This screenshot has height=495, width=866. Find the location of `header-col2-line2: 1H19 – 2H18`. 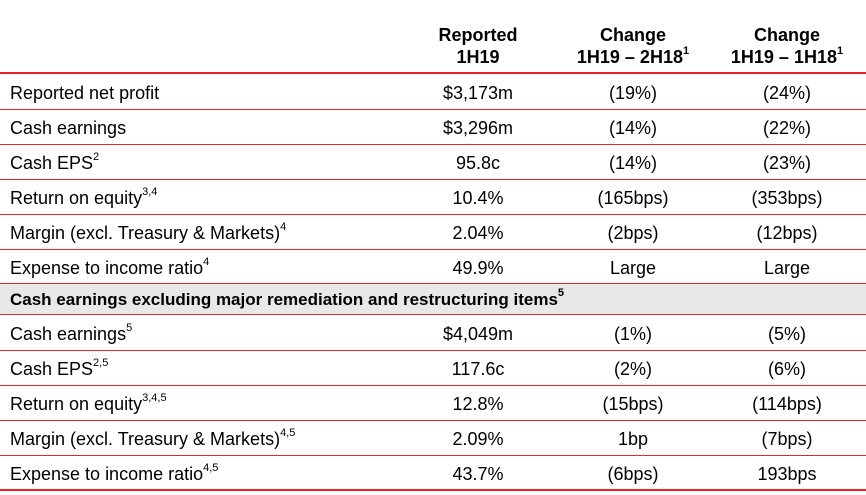

header-col2-line2: 1H19 – 2H18 is located at coordinates (629, 57).